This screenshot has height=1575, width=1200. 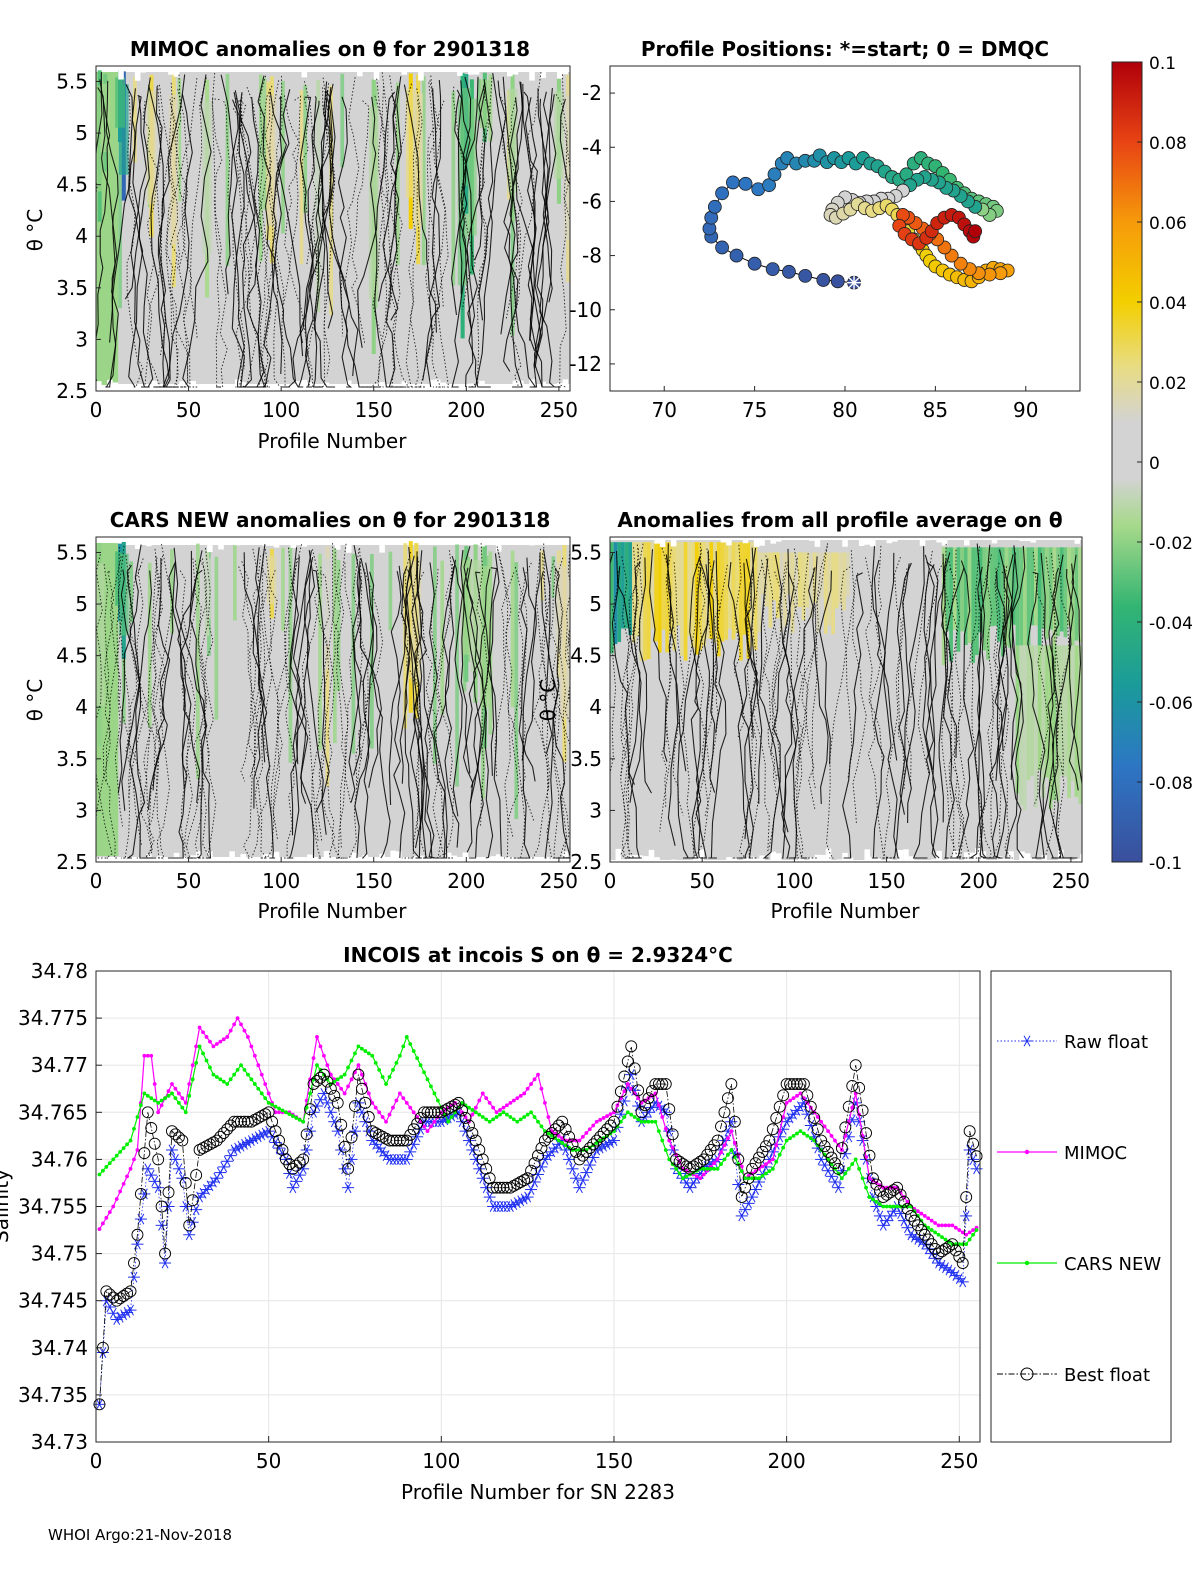 I want to click on y-tick-label: 4, so click(x=595, y=707).